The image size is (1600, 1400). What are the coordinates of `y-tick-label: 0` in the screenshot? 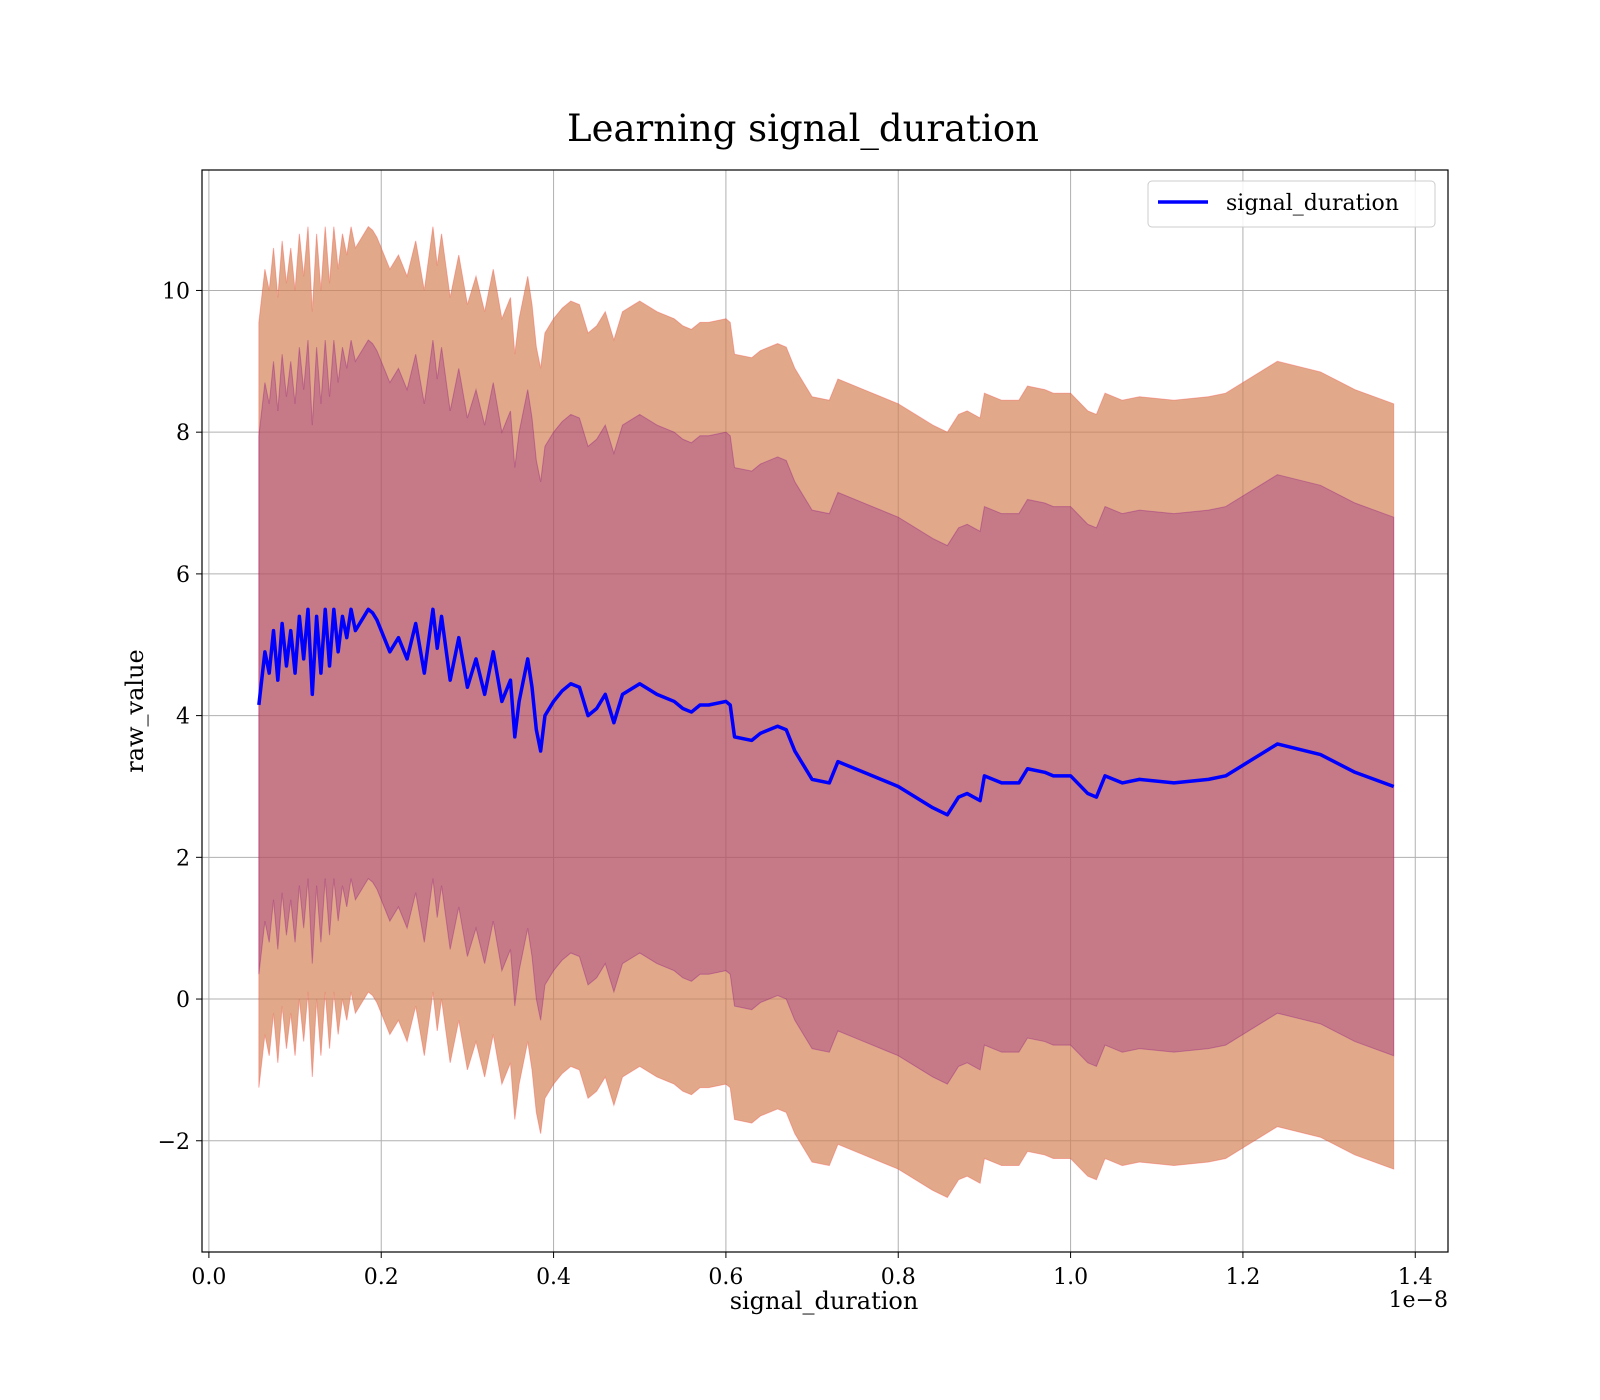 It's located at (183, 1000).